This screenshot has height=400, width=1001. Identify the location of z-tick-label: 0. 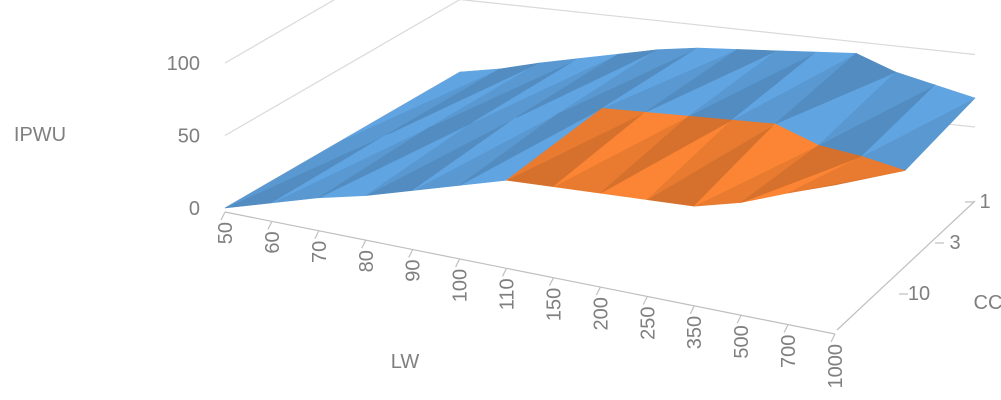
(194, 209).